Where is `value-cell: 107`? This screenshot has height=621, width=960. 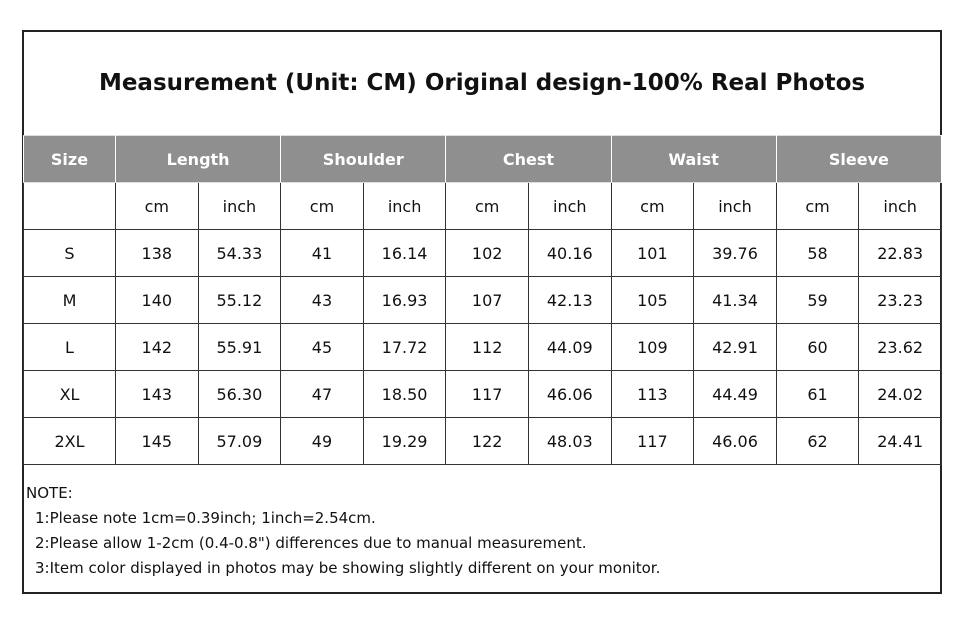
value-cell: 107 is located at coordinates (487, 300).